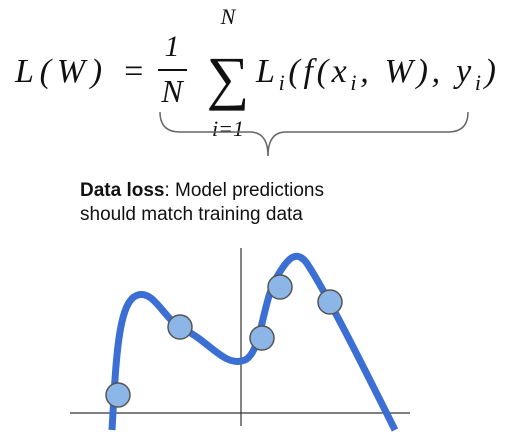  I want to click on annotation-text: : Model predictions, so click(243, 190).